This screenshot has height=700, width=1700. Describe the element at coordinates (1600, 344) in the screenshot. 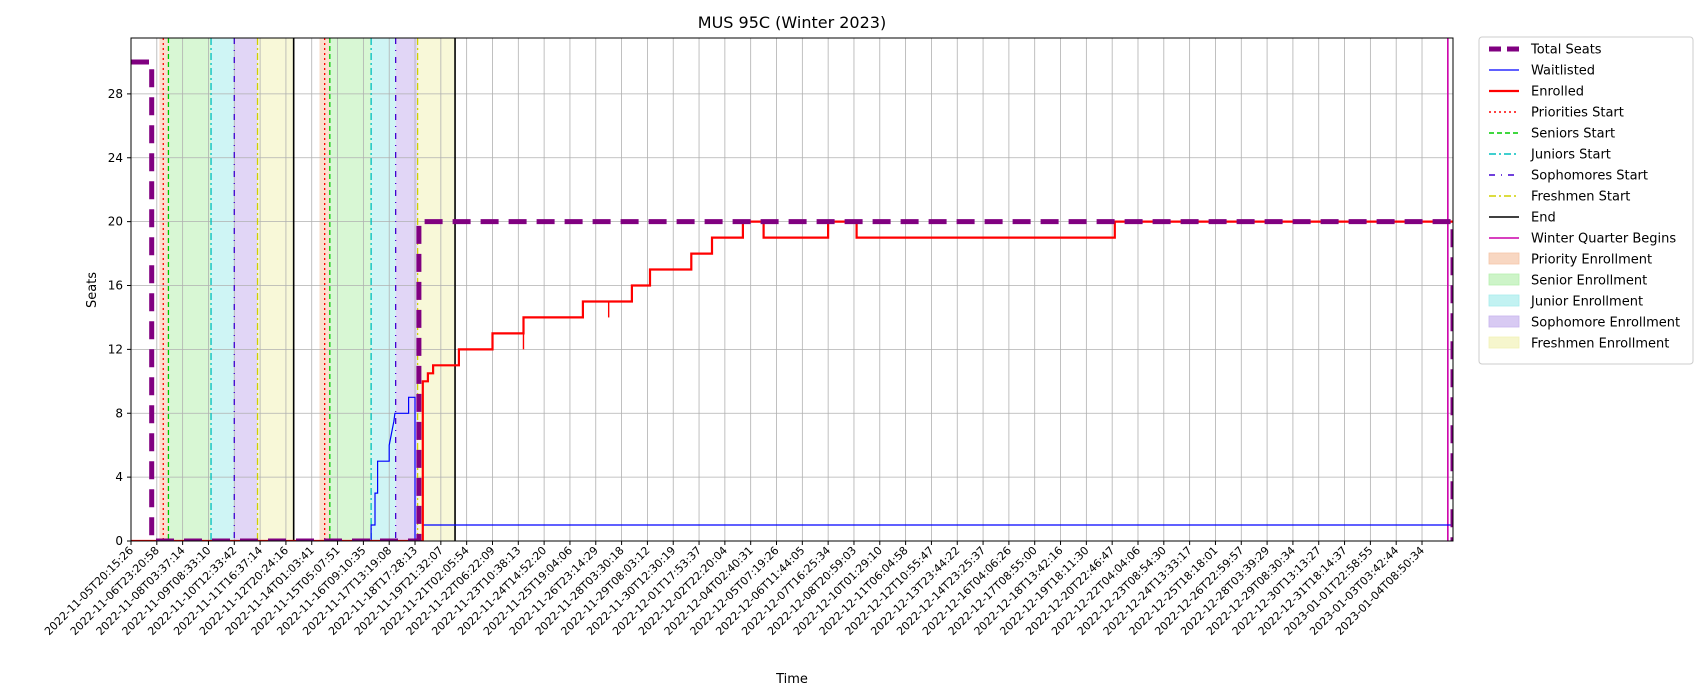

I see `legend-label-freshmen-enrollment: Freshmen Enrollment` at that location.